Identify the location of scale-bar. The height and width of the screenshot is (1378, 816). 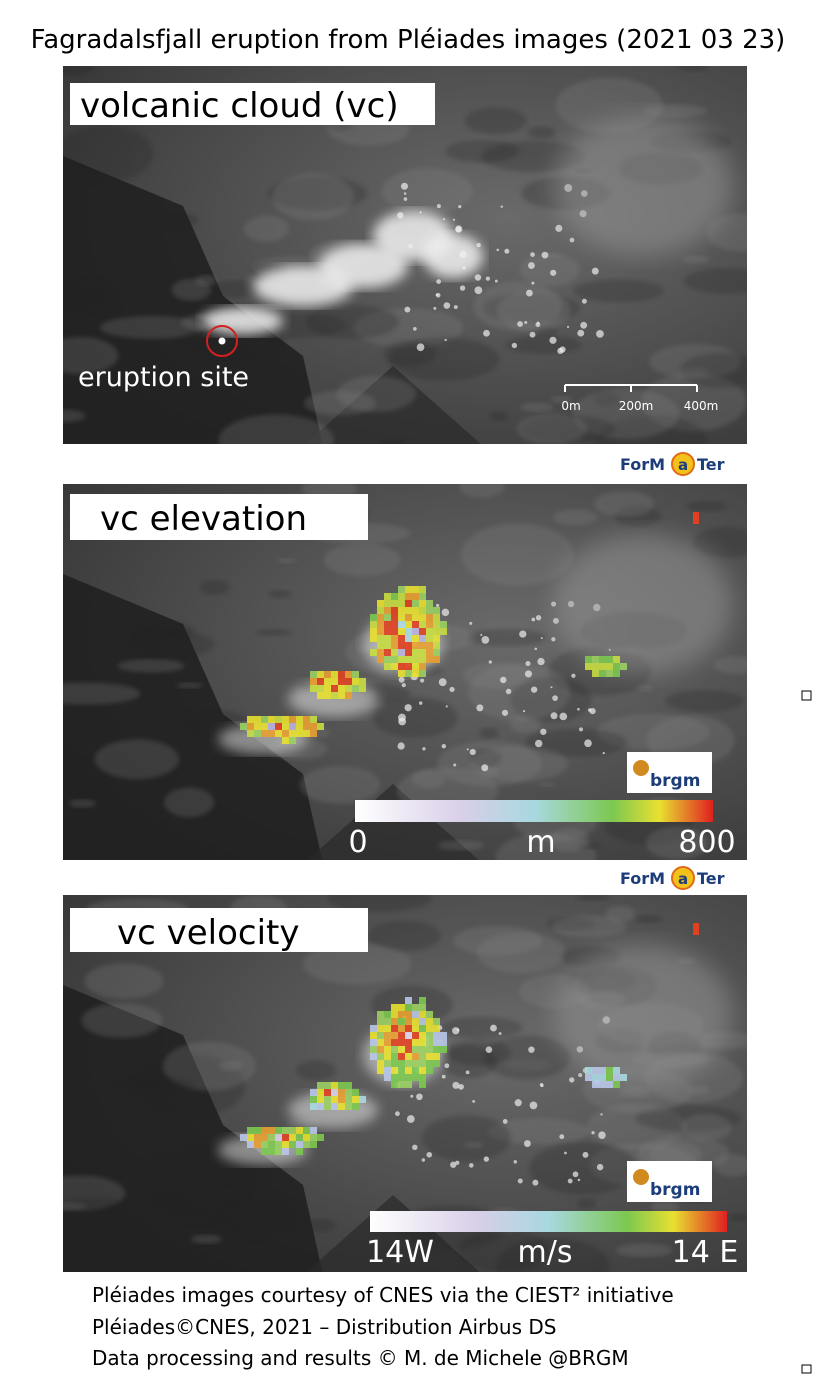
(631, 388).